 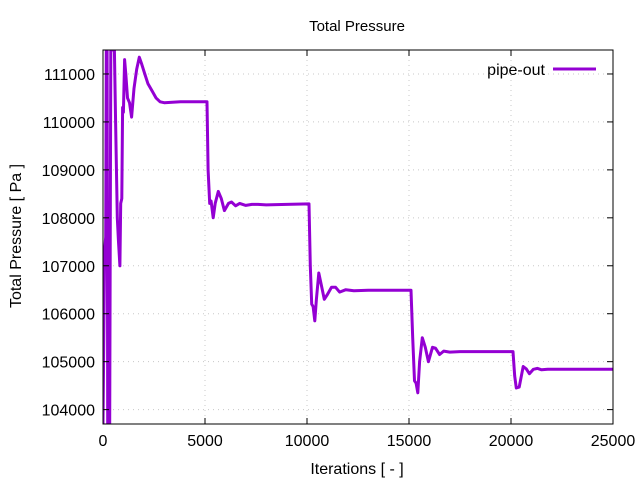 I want to click on legend: pipe-out, so click(x=541, y=70).